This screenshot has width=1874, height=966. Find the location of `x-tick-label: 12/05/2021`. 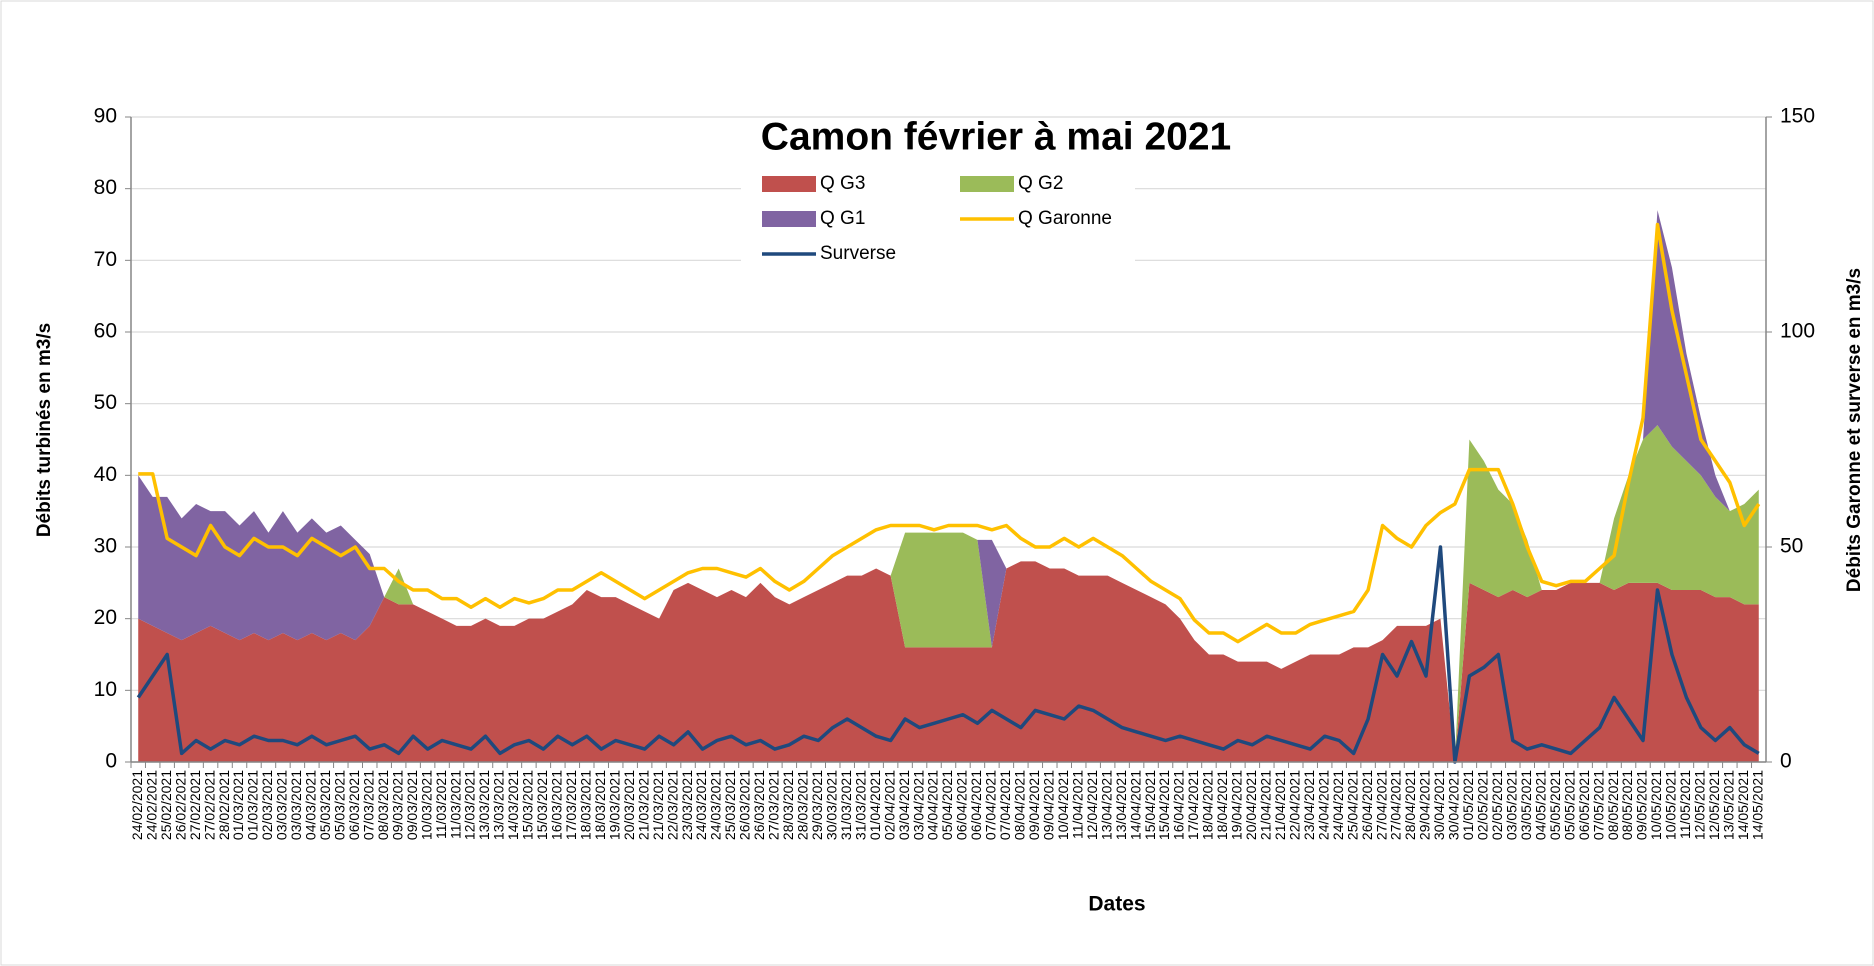

x-tick-label: 12/05/2021 is located at coordinates (1700, 805).